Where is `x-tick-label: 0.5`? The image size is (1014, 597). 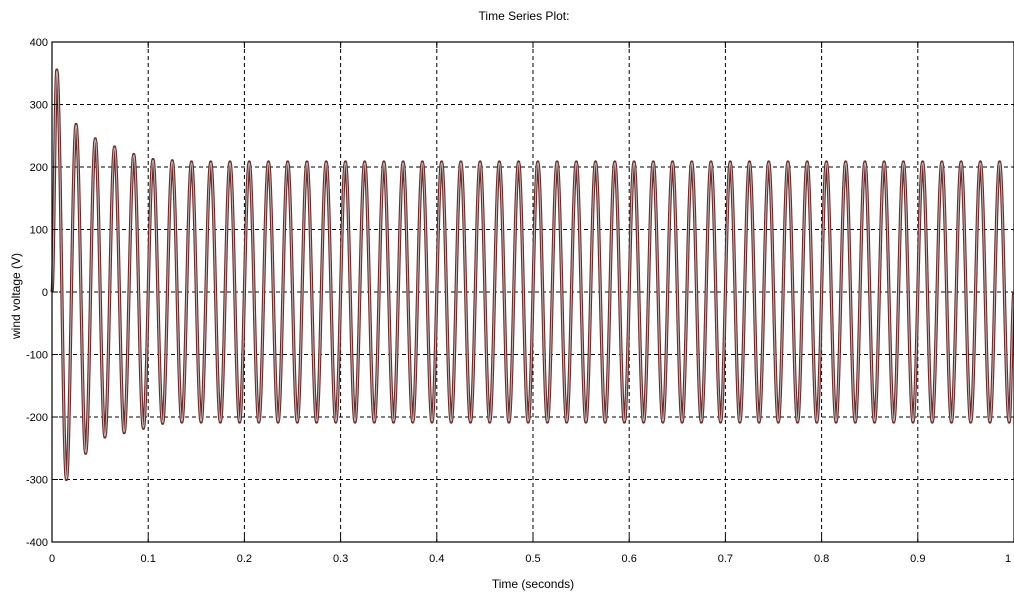
x-tick-label: 0.5 is located at coordinates (532, 559).